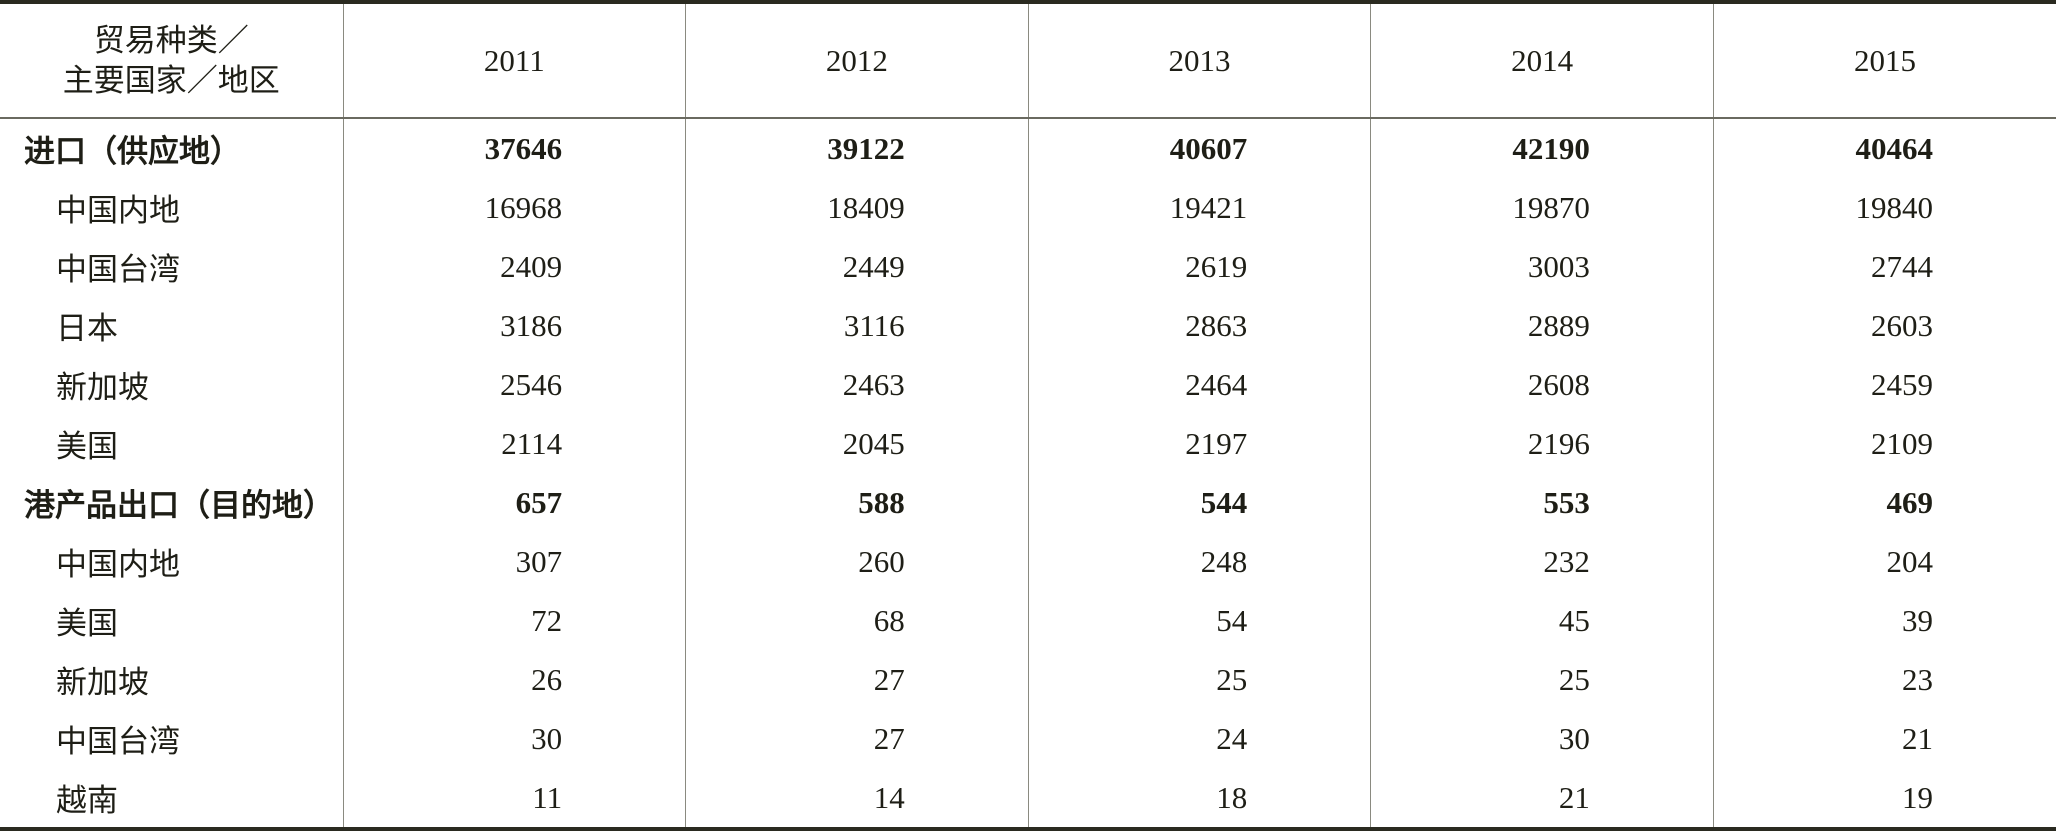 This screenshot has height=831, width=2056. I want to click on value-cell: 42190, so click(1542, 148).